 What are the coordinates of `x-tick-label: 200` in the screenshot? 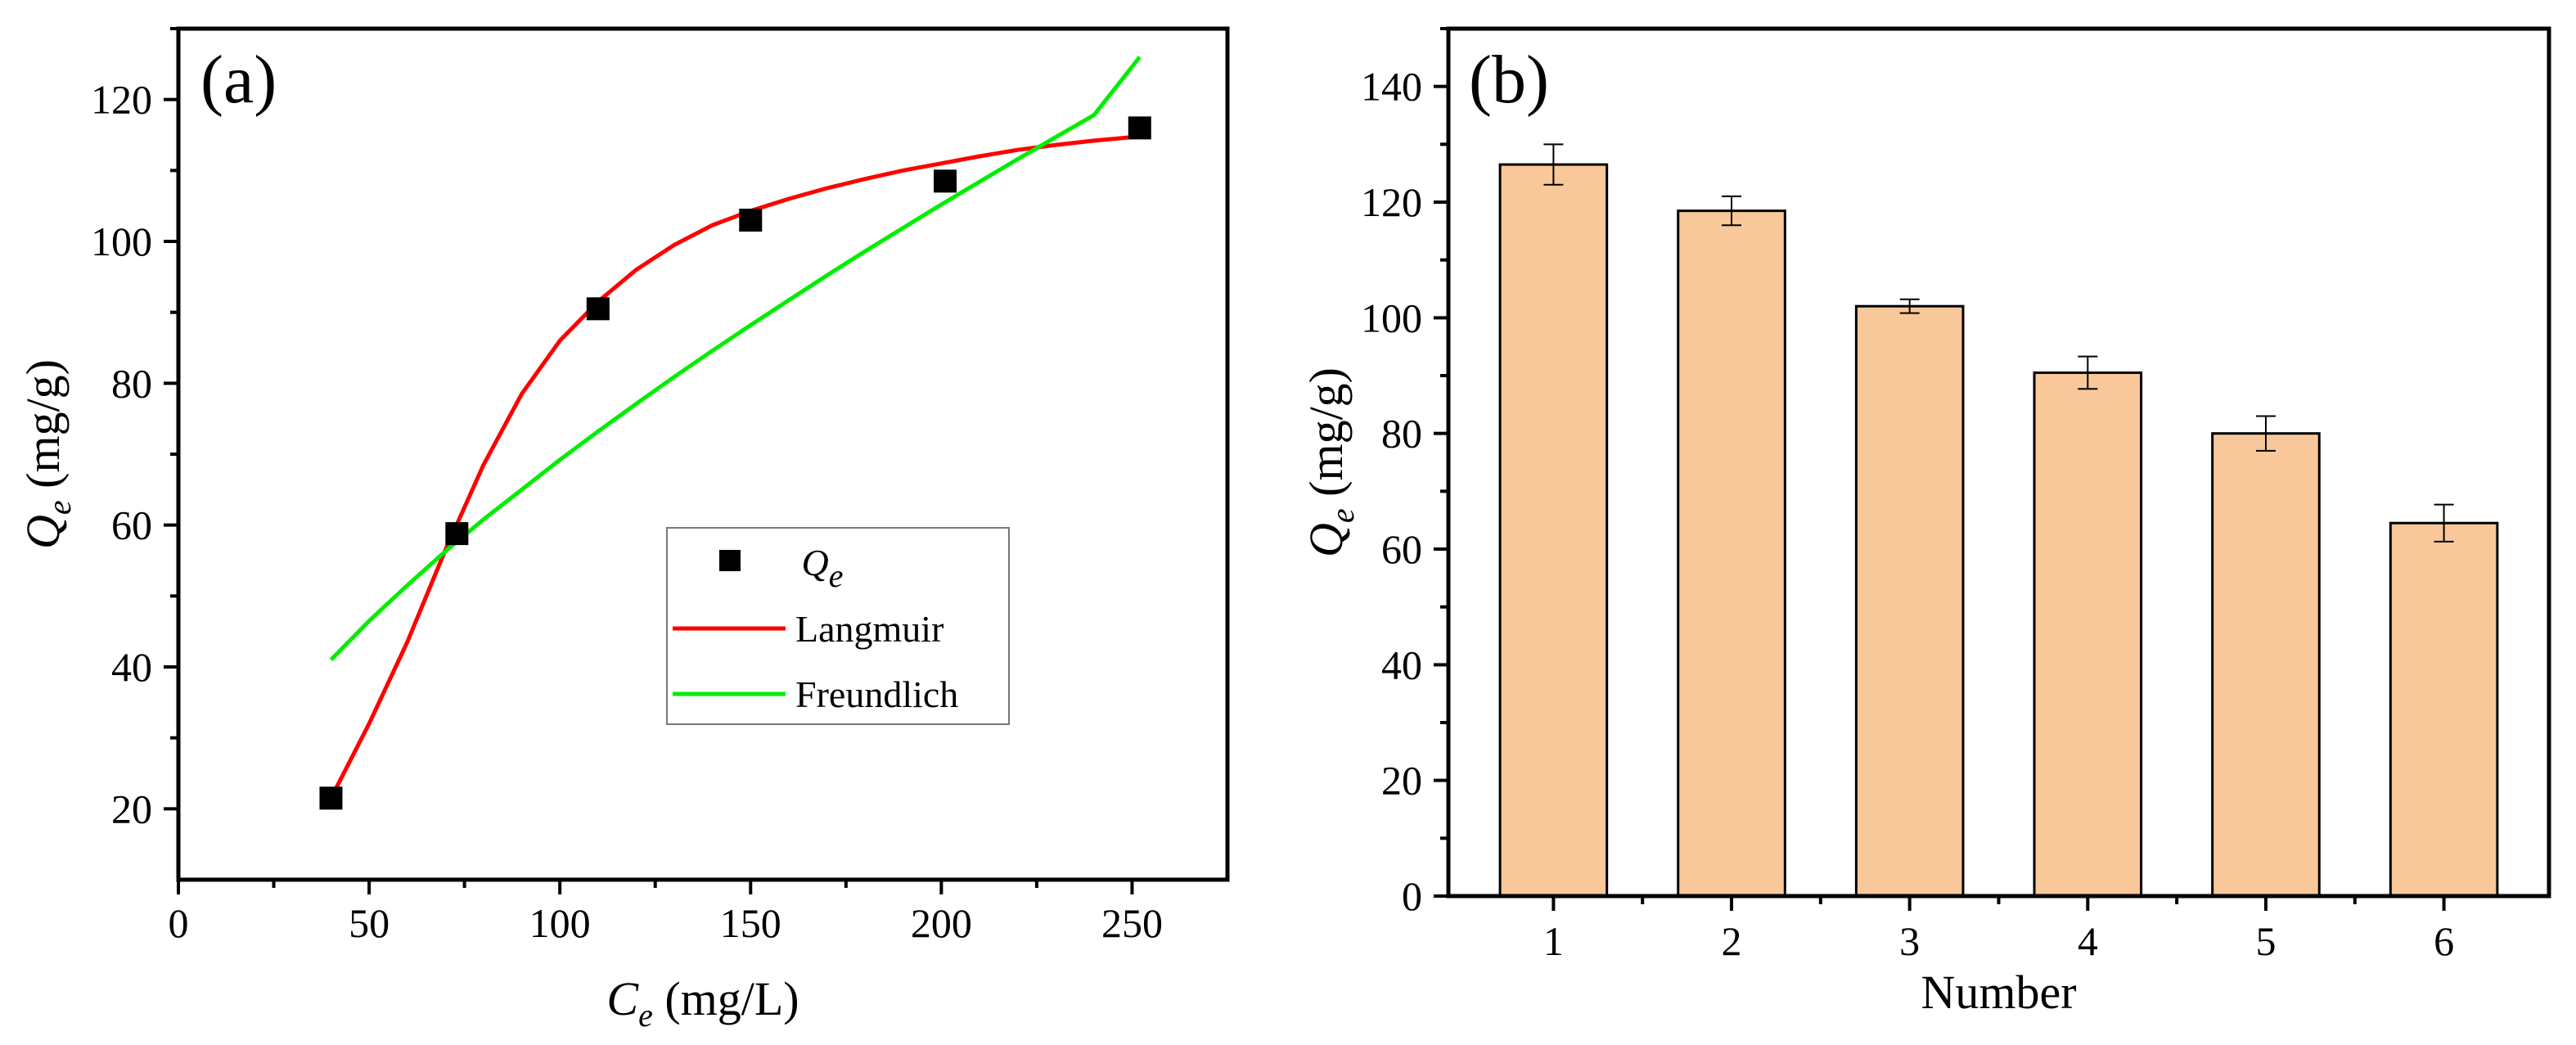 It's located at (942, 923).